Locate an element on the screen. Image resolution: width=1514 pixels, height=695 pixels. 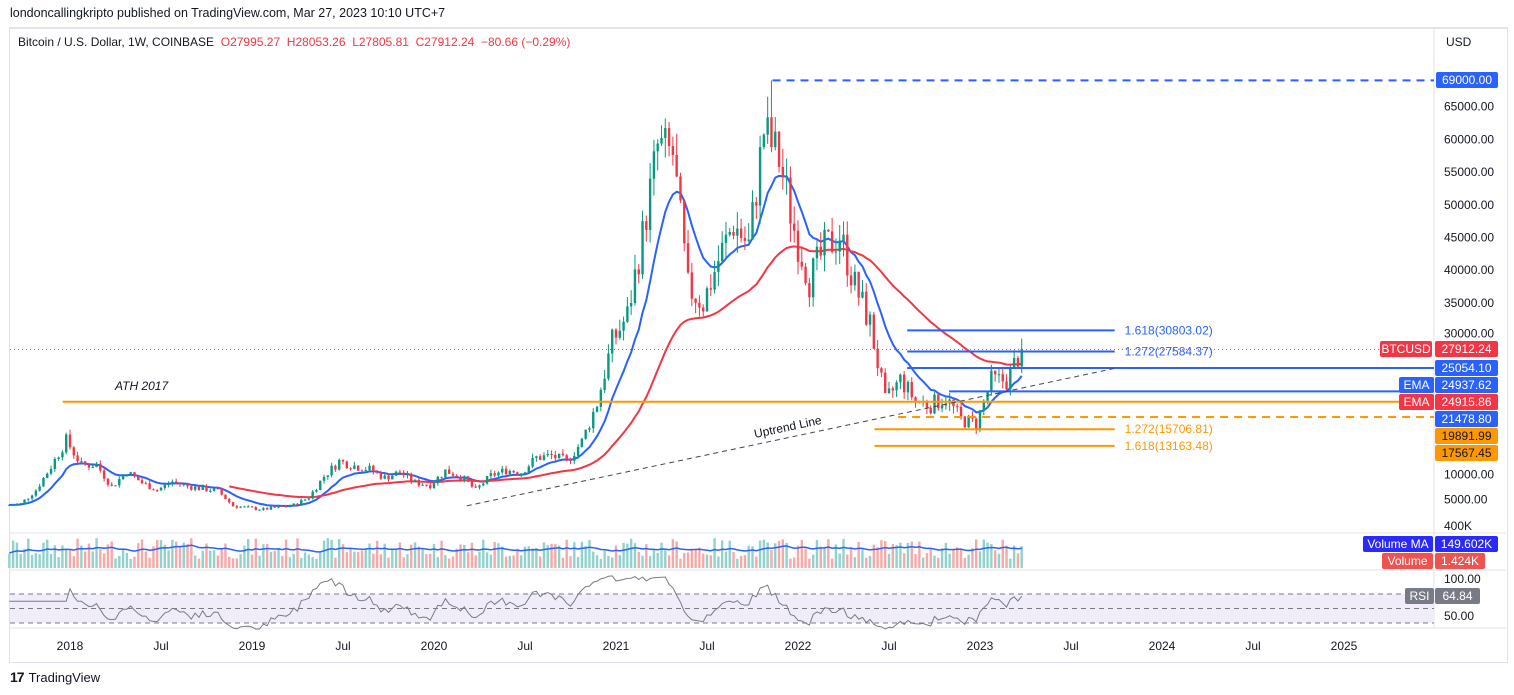
btcusd-label-bg is located at coordinates (1406, 349).